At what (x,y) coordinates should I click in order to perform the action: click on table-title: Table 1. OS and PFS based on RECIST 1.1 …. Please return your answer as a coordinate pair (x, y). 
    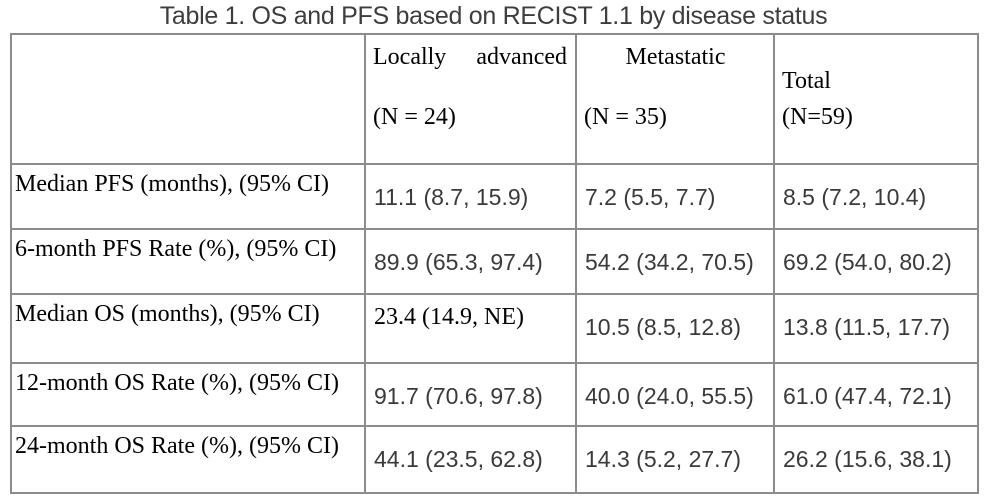
    Looking at the image, I should click on (493, 16).